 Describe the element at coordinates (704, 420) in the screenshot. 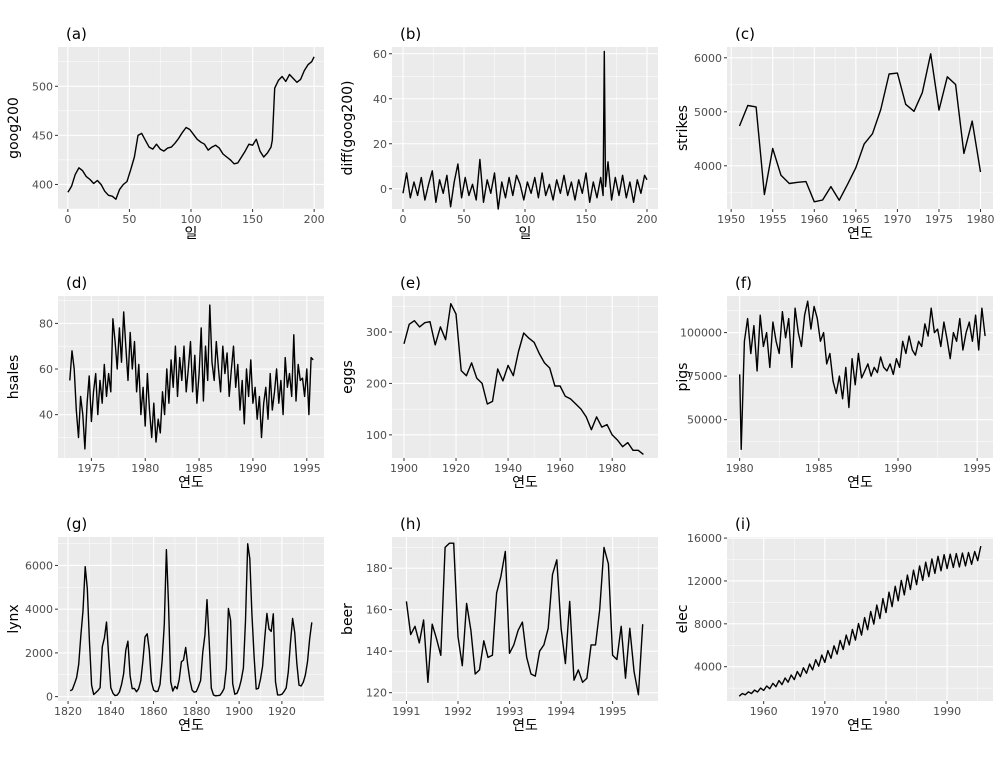

I see `y-tick-label: 50000` at that location.